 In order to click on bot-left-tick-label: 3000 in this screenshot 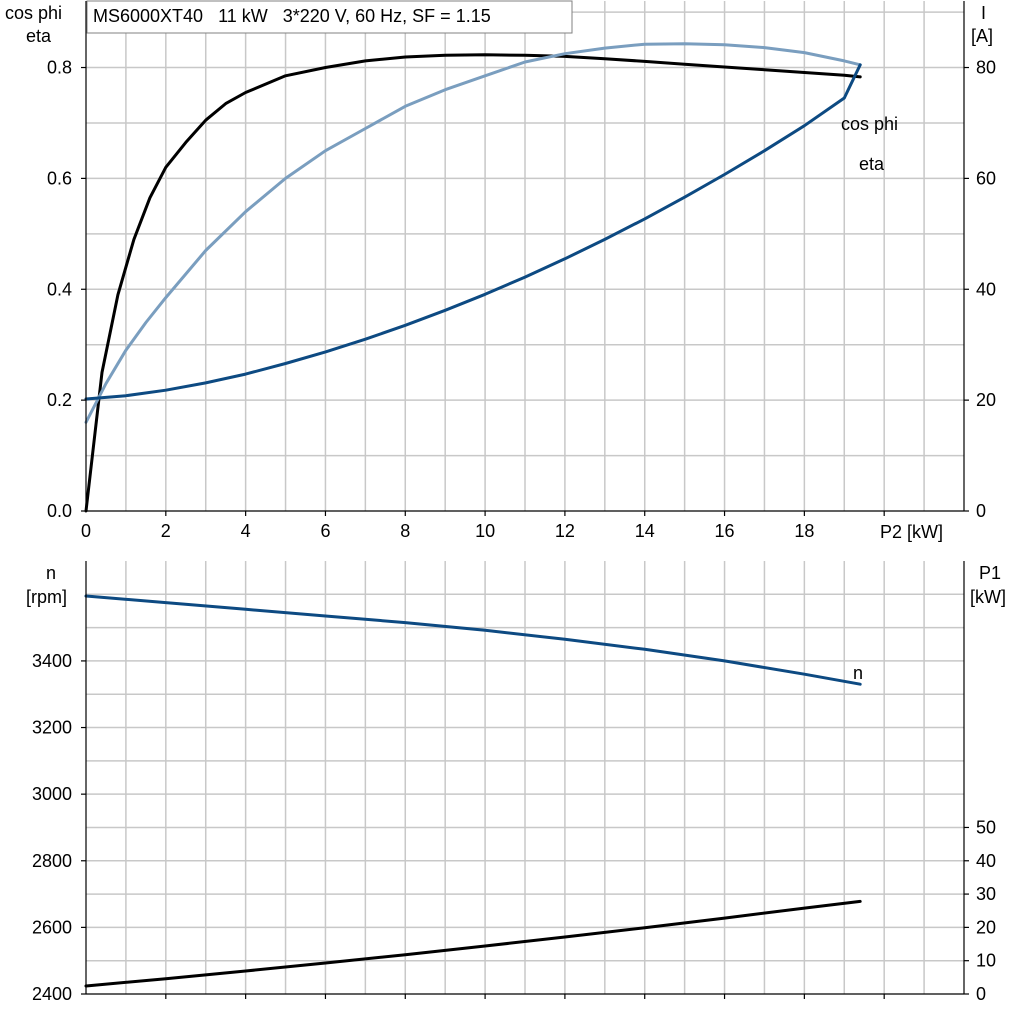, I will do `click(52, 794)`.